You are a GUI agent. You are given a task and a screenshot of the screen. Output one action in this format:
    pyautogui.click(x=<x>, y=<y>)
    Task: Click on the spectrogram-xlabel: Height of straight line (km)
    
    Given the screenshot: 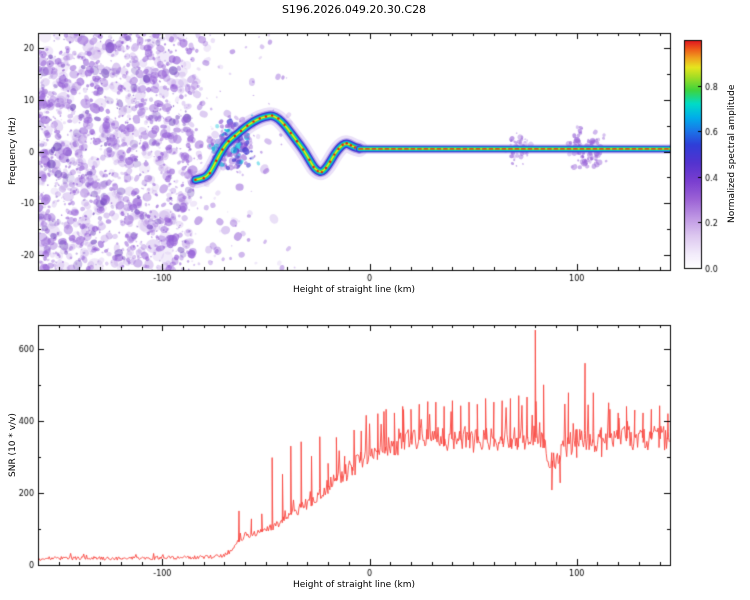 What is the action you would take?
    pyautogui.click(x=354, y=290)
    